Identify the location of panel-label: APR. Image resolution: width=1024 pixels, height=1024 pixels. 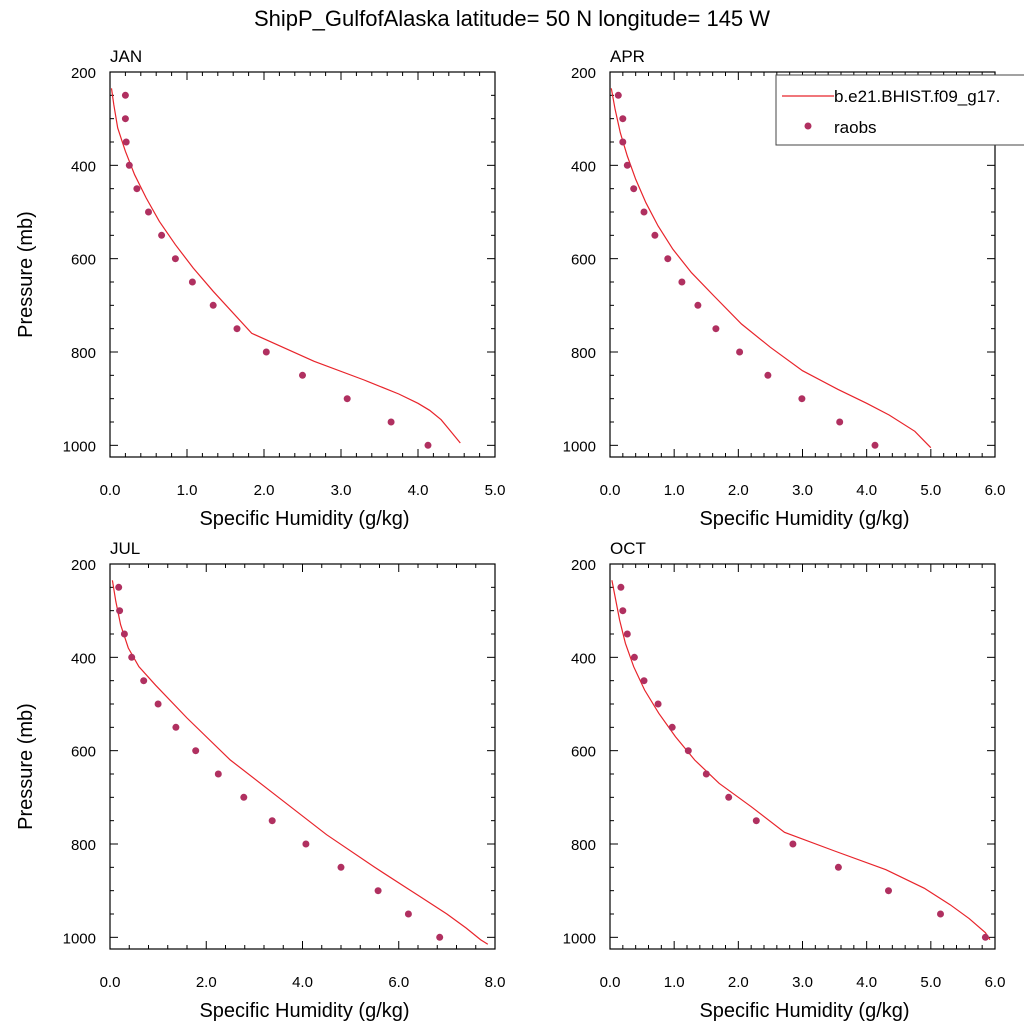
(627, 56).